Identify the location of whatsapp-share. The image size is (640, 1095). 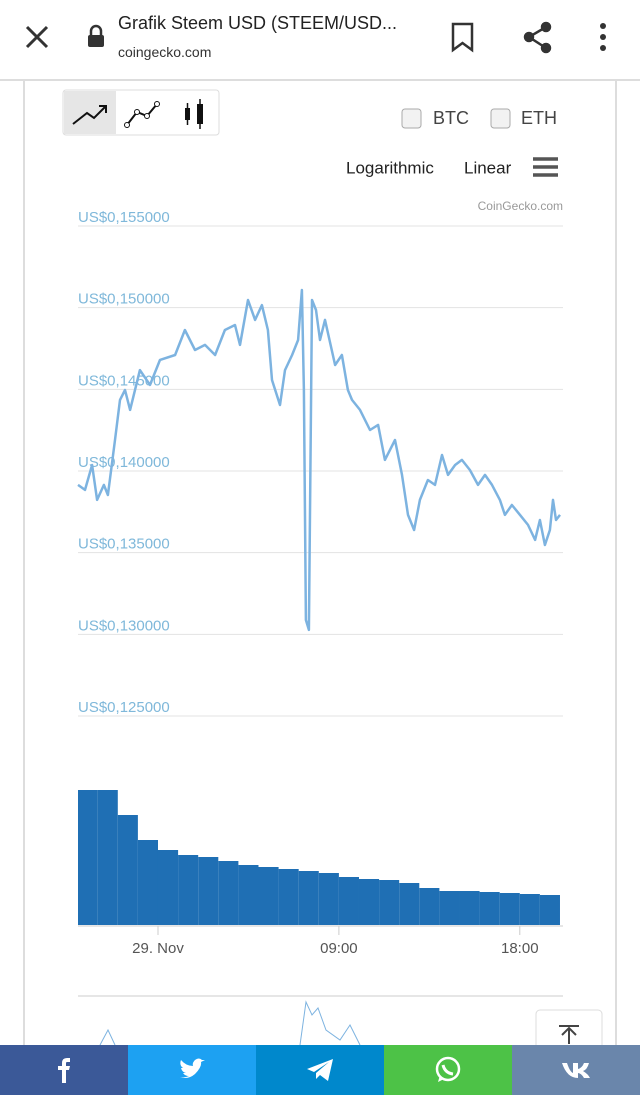
(448, 1070).